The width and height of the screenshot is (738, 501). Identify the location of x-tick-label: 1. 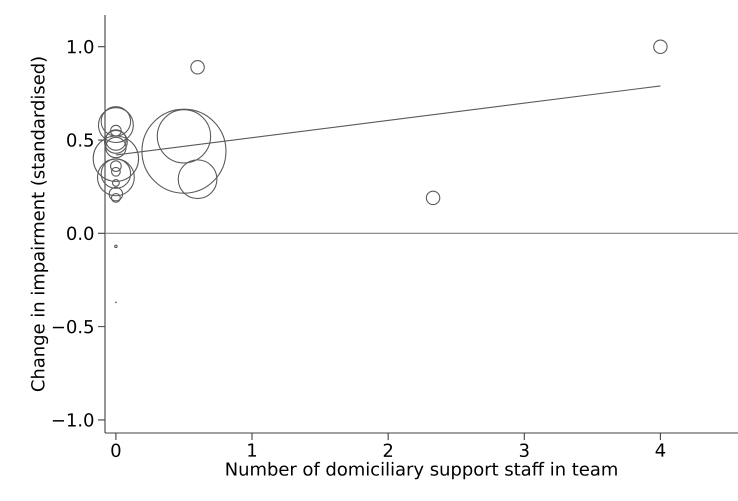
(252, 450).